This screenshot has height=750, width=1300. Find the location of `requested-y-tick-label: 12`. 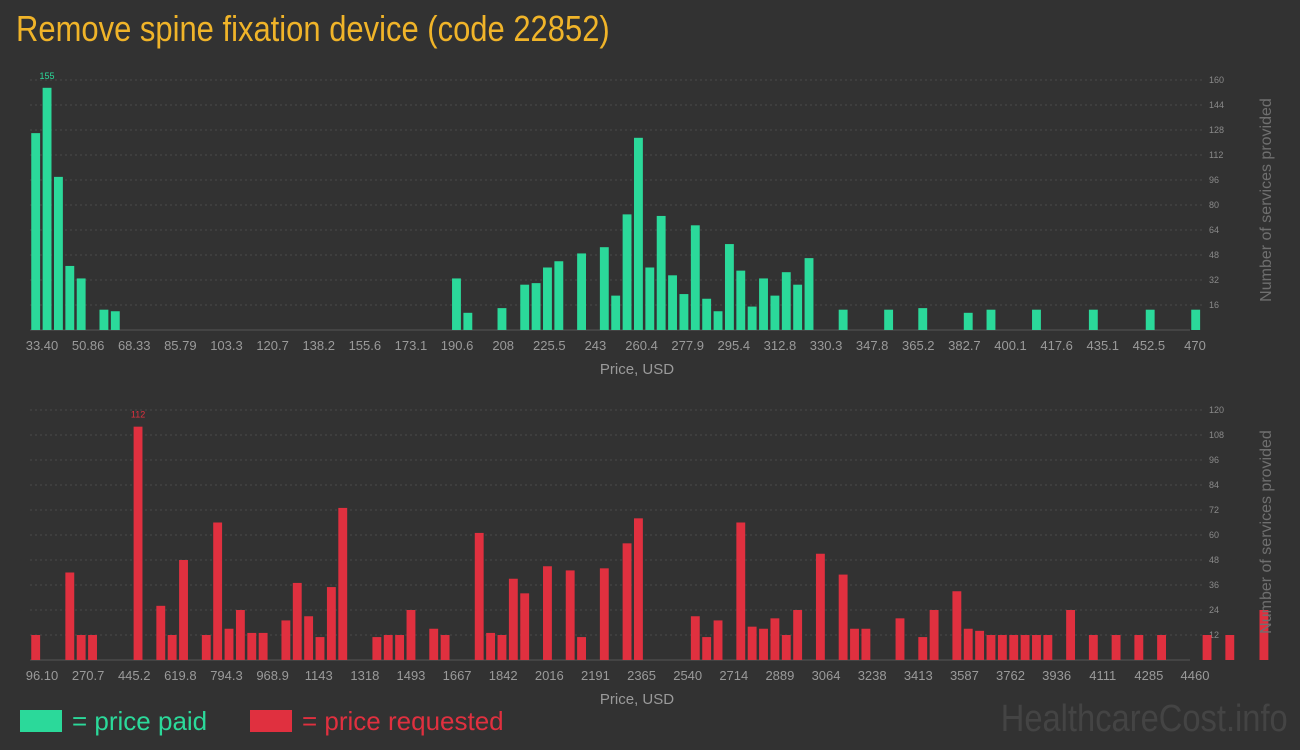

requested-y-tick-label: 12 is located at coordinates (1214, 635).